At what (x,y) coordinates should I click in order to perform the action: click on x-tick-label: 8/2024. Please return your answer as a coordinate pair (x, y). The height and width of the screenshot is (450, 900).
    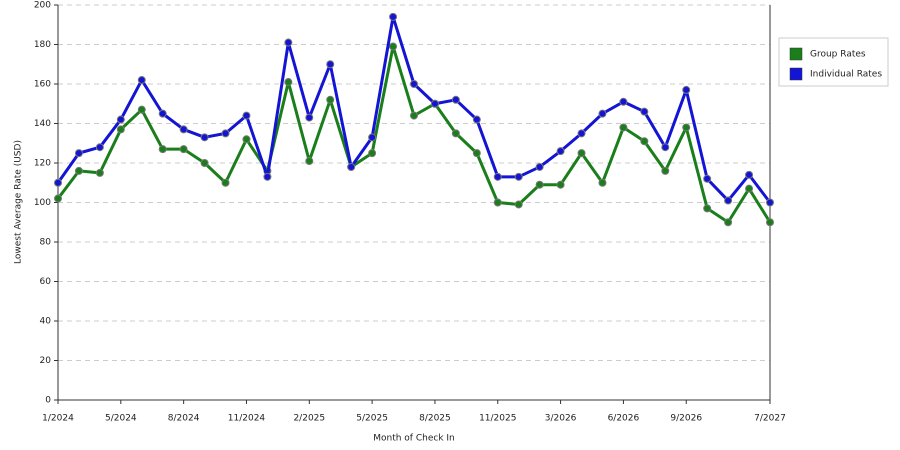
    Looking at the image, I should click on (184, 419).